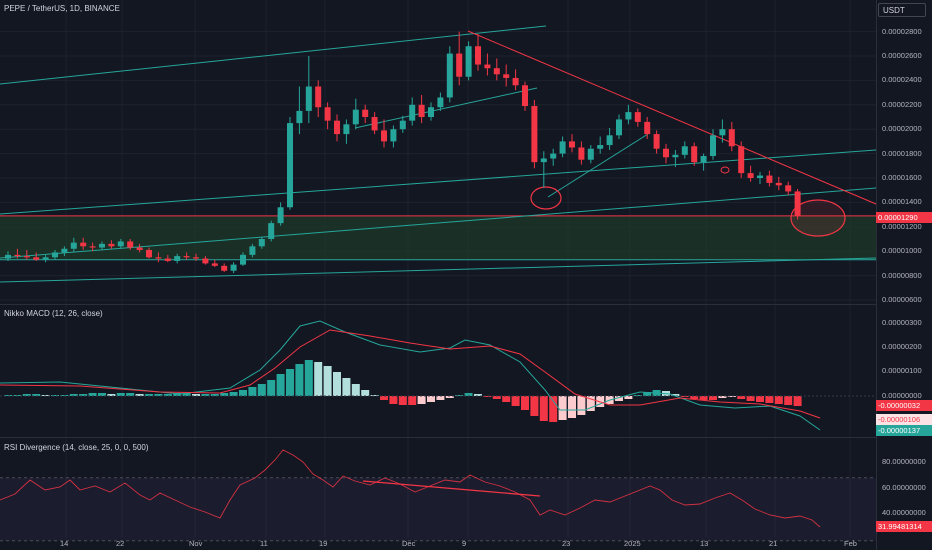 Image resolution: width=932 pixels, height=550 pixels. What do you see at coordinates (904, 512) in the screenshot?
I see `y-axis-label: 40.00000000` at bounding box center [904, 512].